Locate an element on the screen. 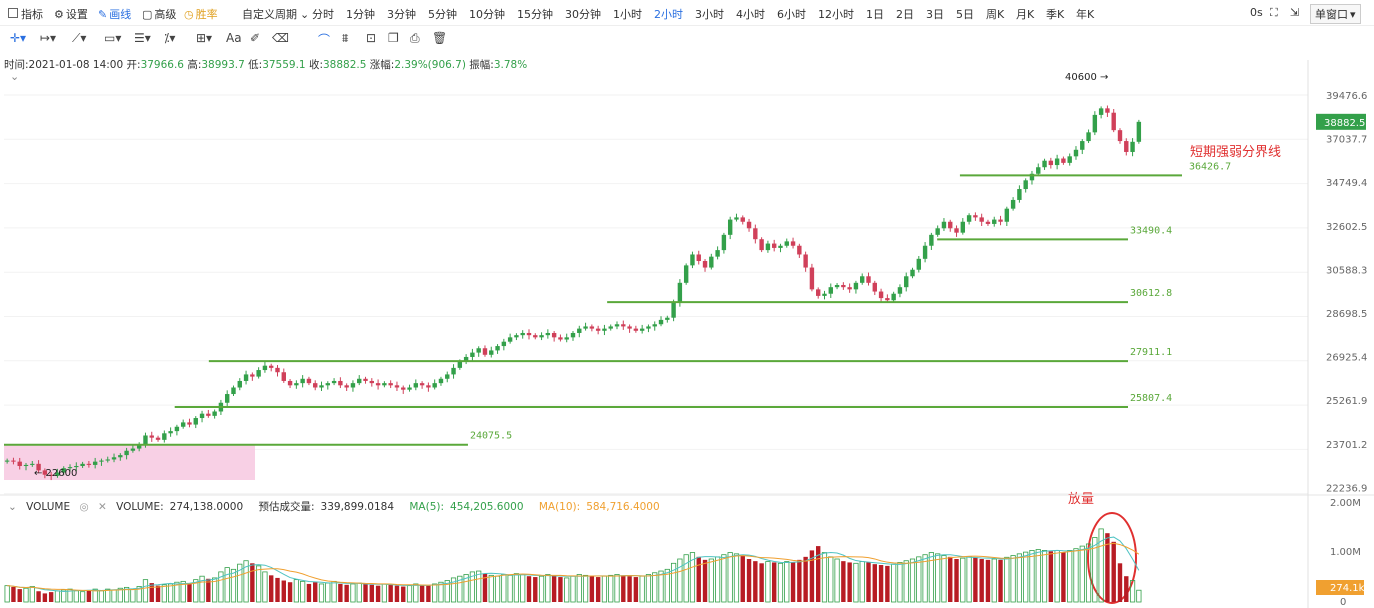  settings-label: 设置 is located at coordinates (76, 14).